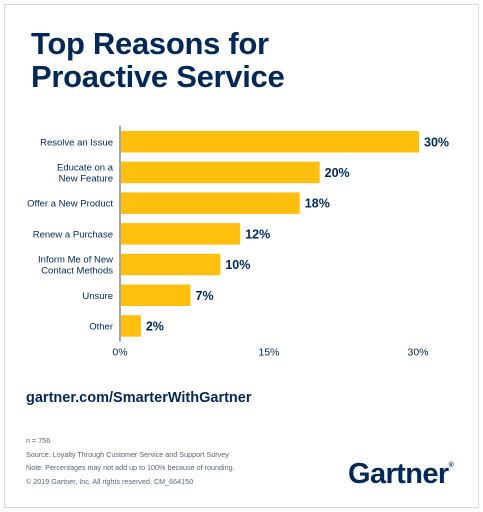 This screenshot has height=512, width=483. What do you see at coordinates (451, 465) in the screenshot?
I see `registered-mark: ®` at bounding box center [451, 465].